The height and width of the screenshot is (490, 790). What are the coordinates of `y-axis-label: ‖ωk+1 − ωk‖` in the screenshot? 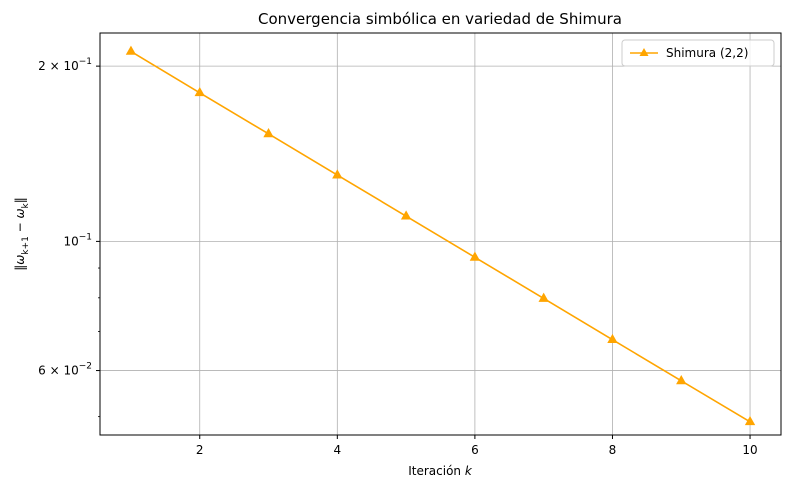 It's located at (22, 234).